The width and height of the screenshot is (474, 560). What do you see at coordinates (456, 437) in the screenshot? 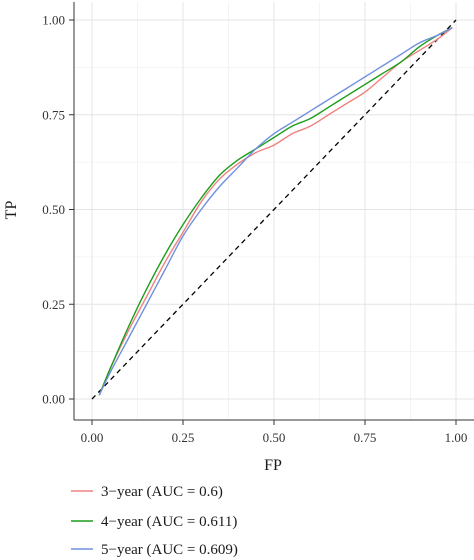
I see `x-tick-label: 1.00` at bounding box center [456, 437].